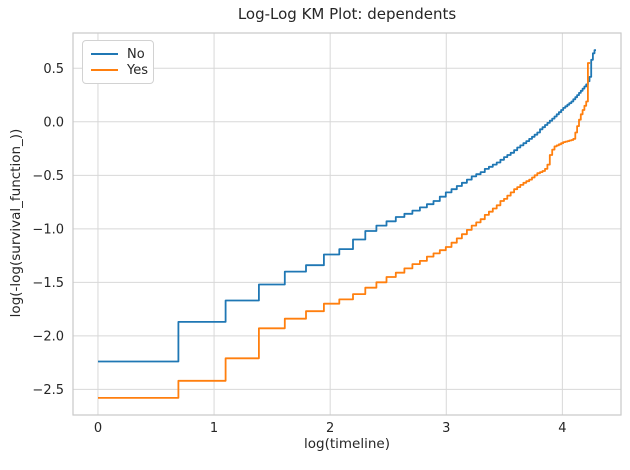  Describe the element at coordinates (48, 176) in the screenshot. I see `y-tick-label: −0.5` at that location.